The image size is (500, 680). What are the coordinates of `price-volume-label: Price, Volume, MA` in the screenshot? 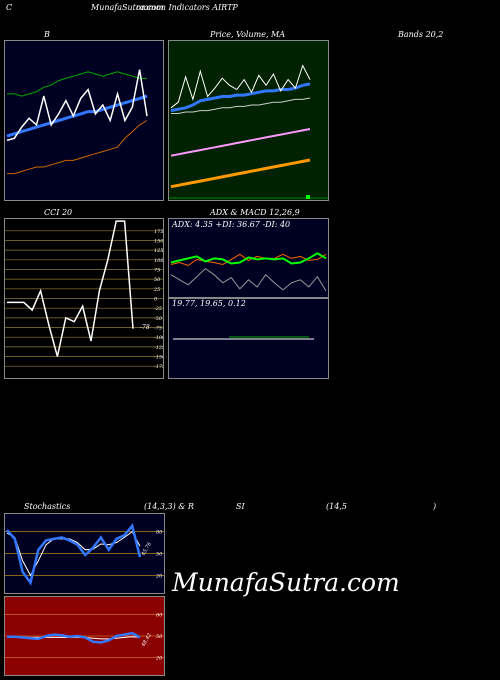 It's located at (248, 34).